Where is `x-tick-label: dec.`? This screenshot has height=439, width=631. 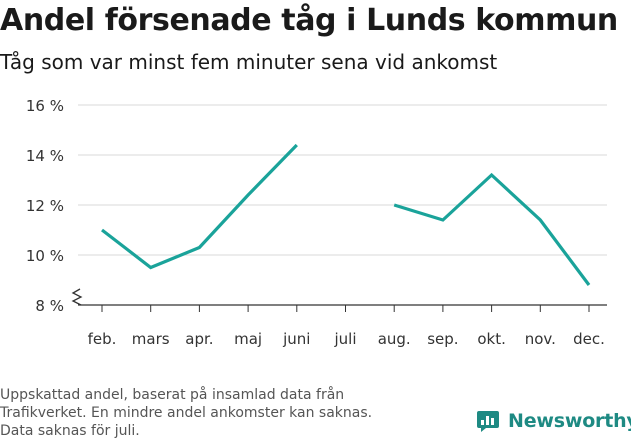
x-tick-label: dec. is located at coordinates (589, 339).